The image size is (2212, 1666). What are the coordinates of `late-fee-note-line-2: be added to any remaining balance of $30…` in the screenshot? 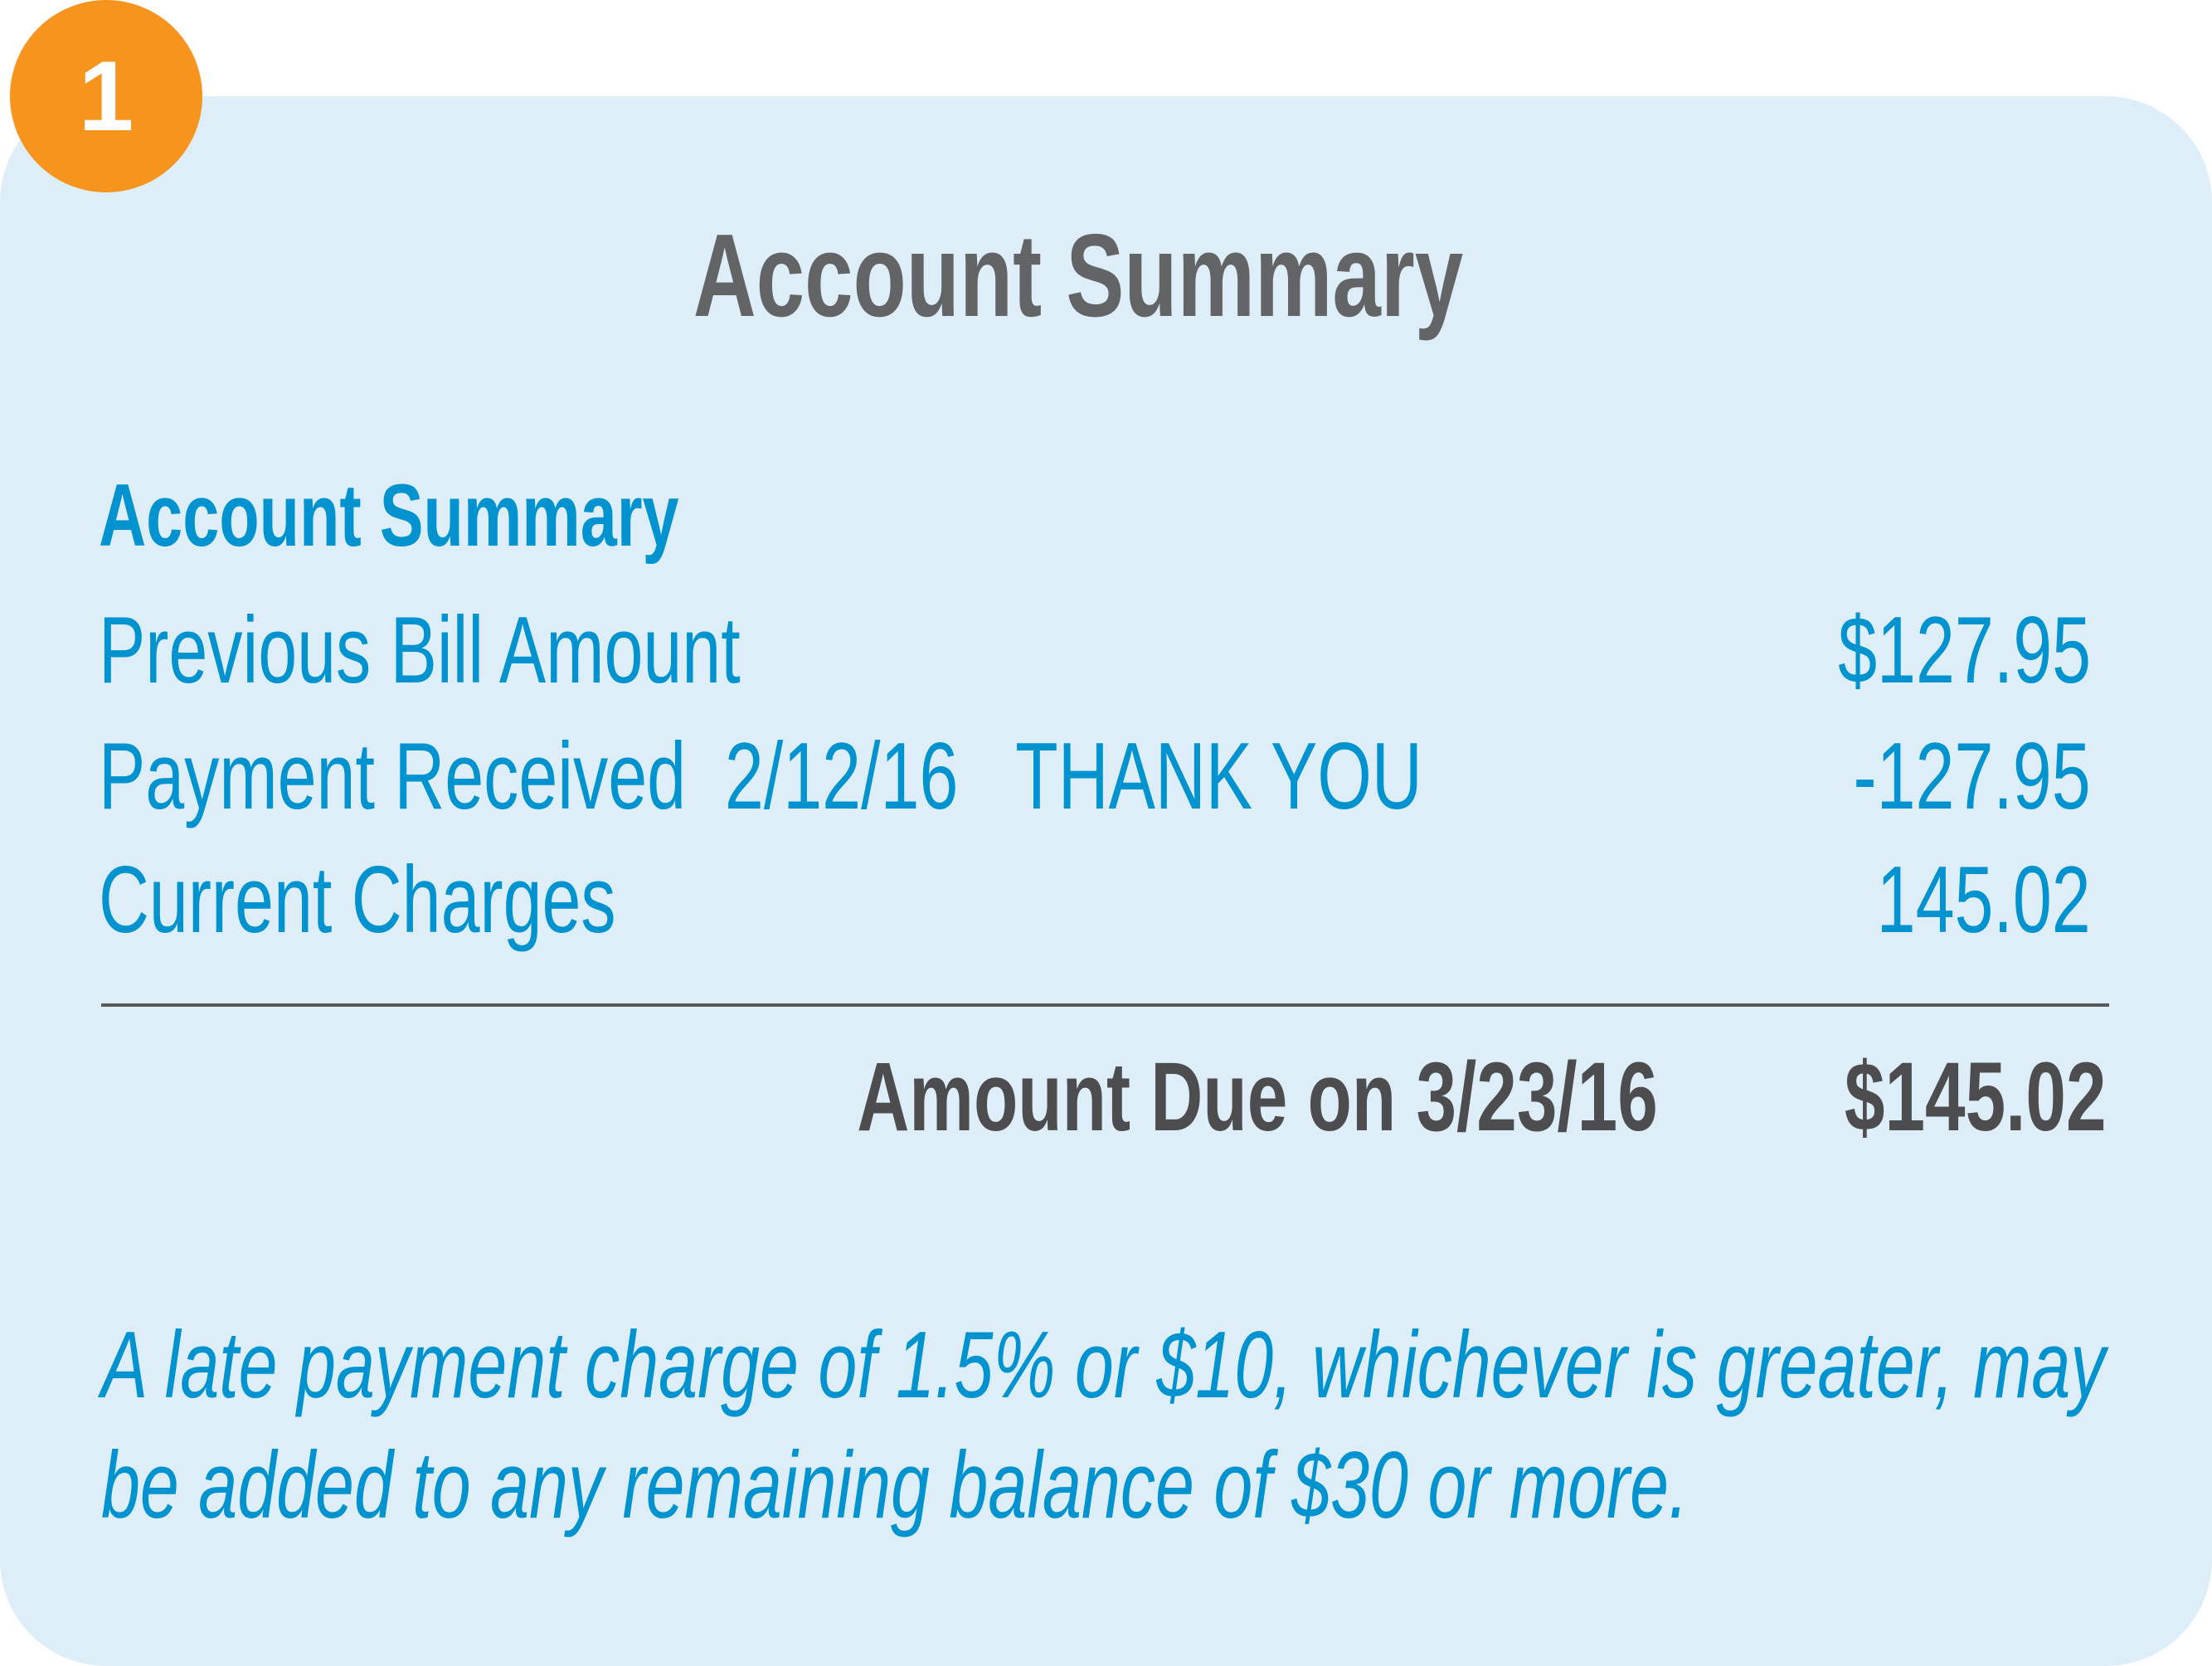 It's located at (895, 1485).